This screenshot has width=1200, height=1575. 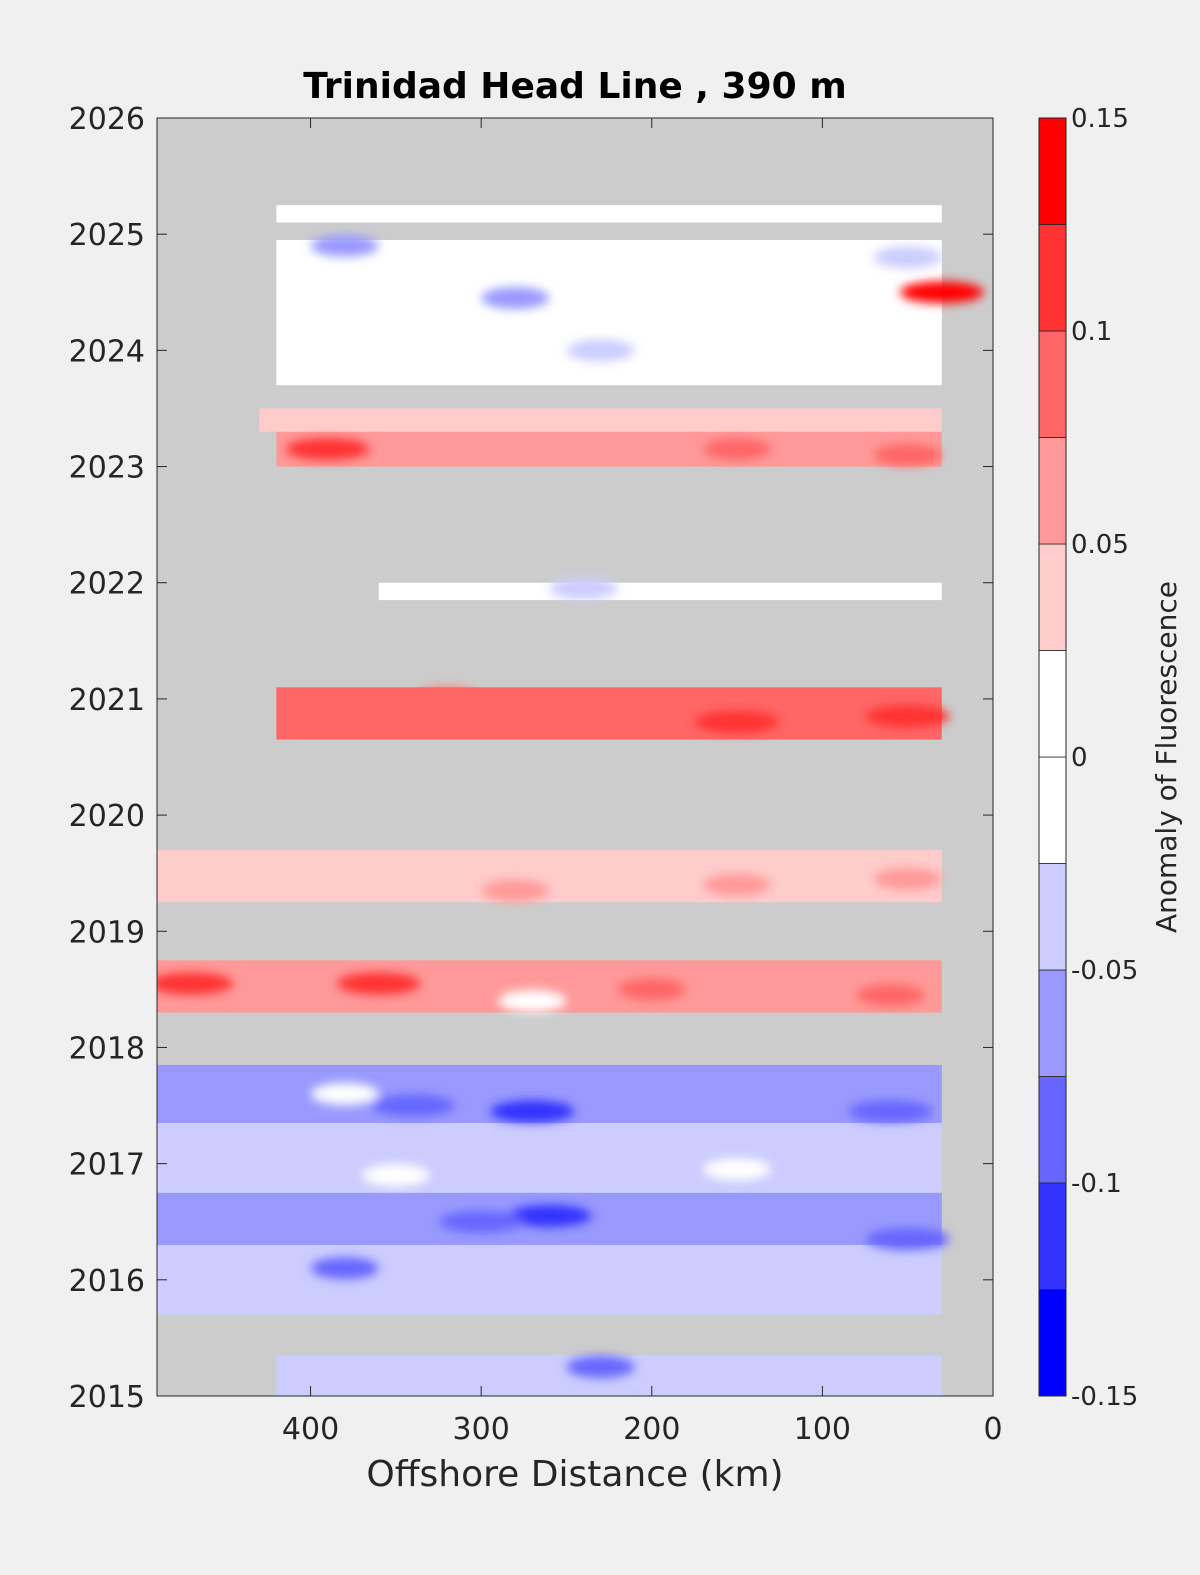 I want to click on colorbar-ticks: 0.15 0.1 0.05 0 -0.05 -0.1 -0.15, so click(x=1104, y=758).